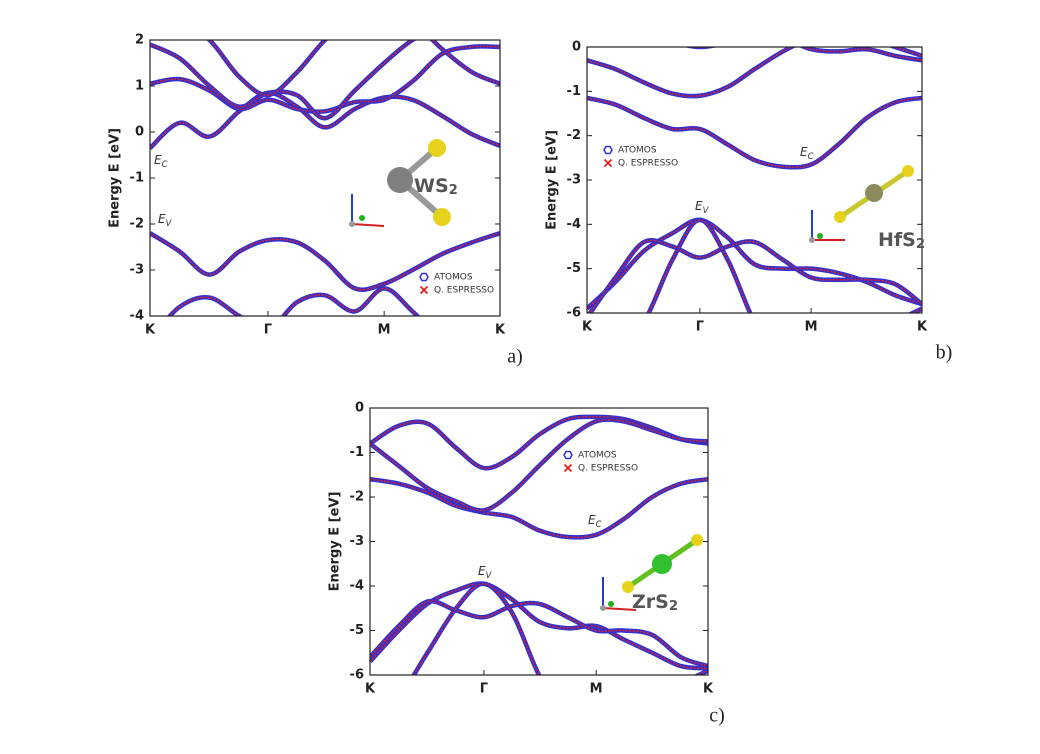  I want to click on zrs2-molecule, so click(651, 572).